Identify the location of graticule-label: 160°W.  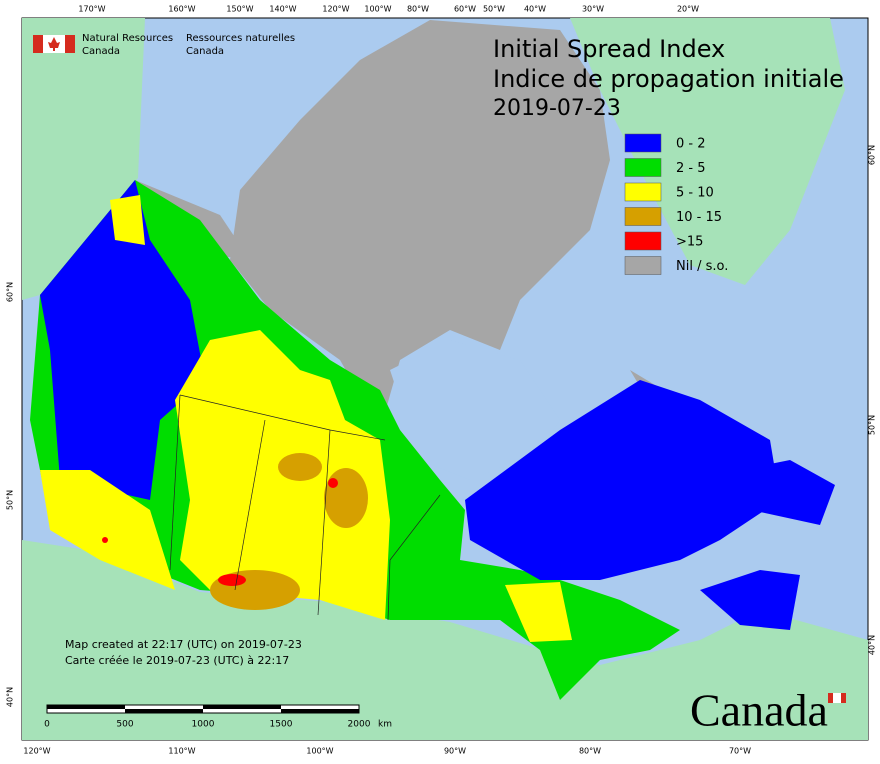
(181, 9).